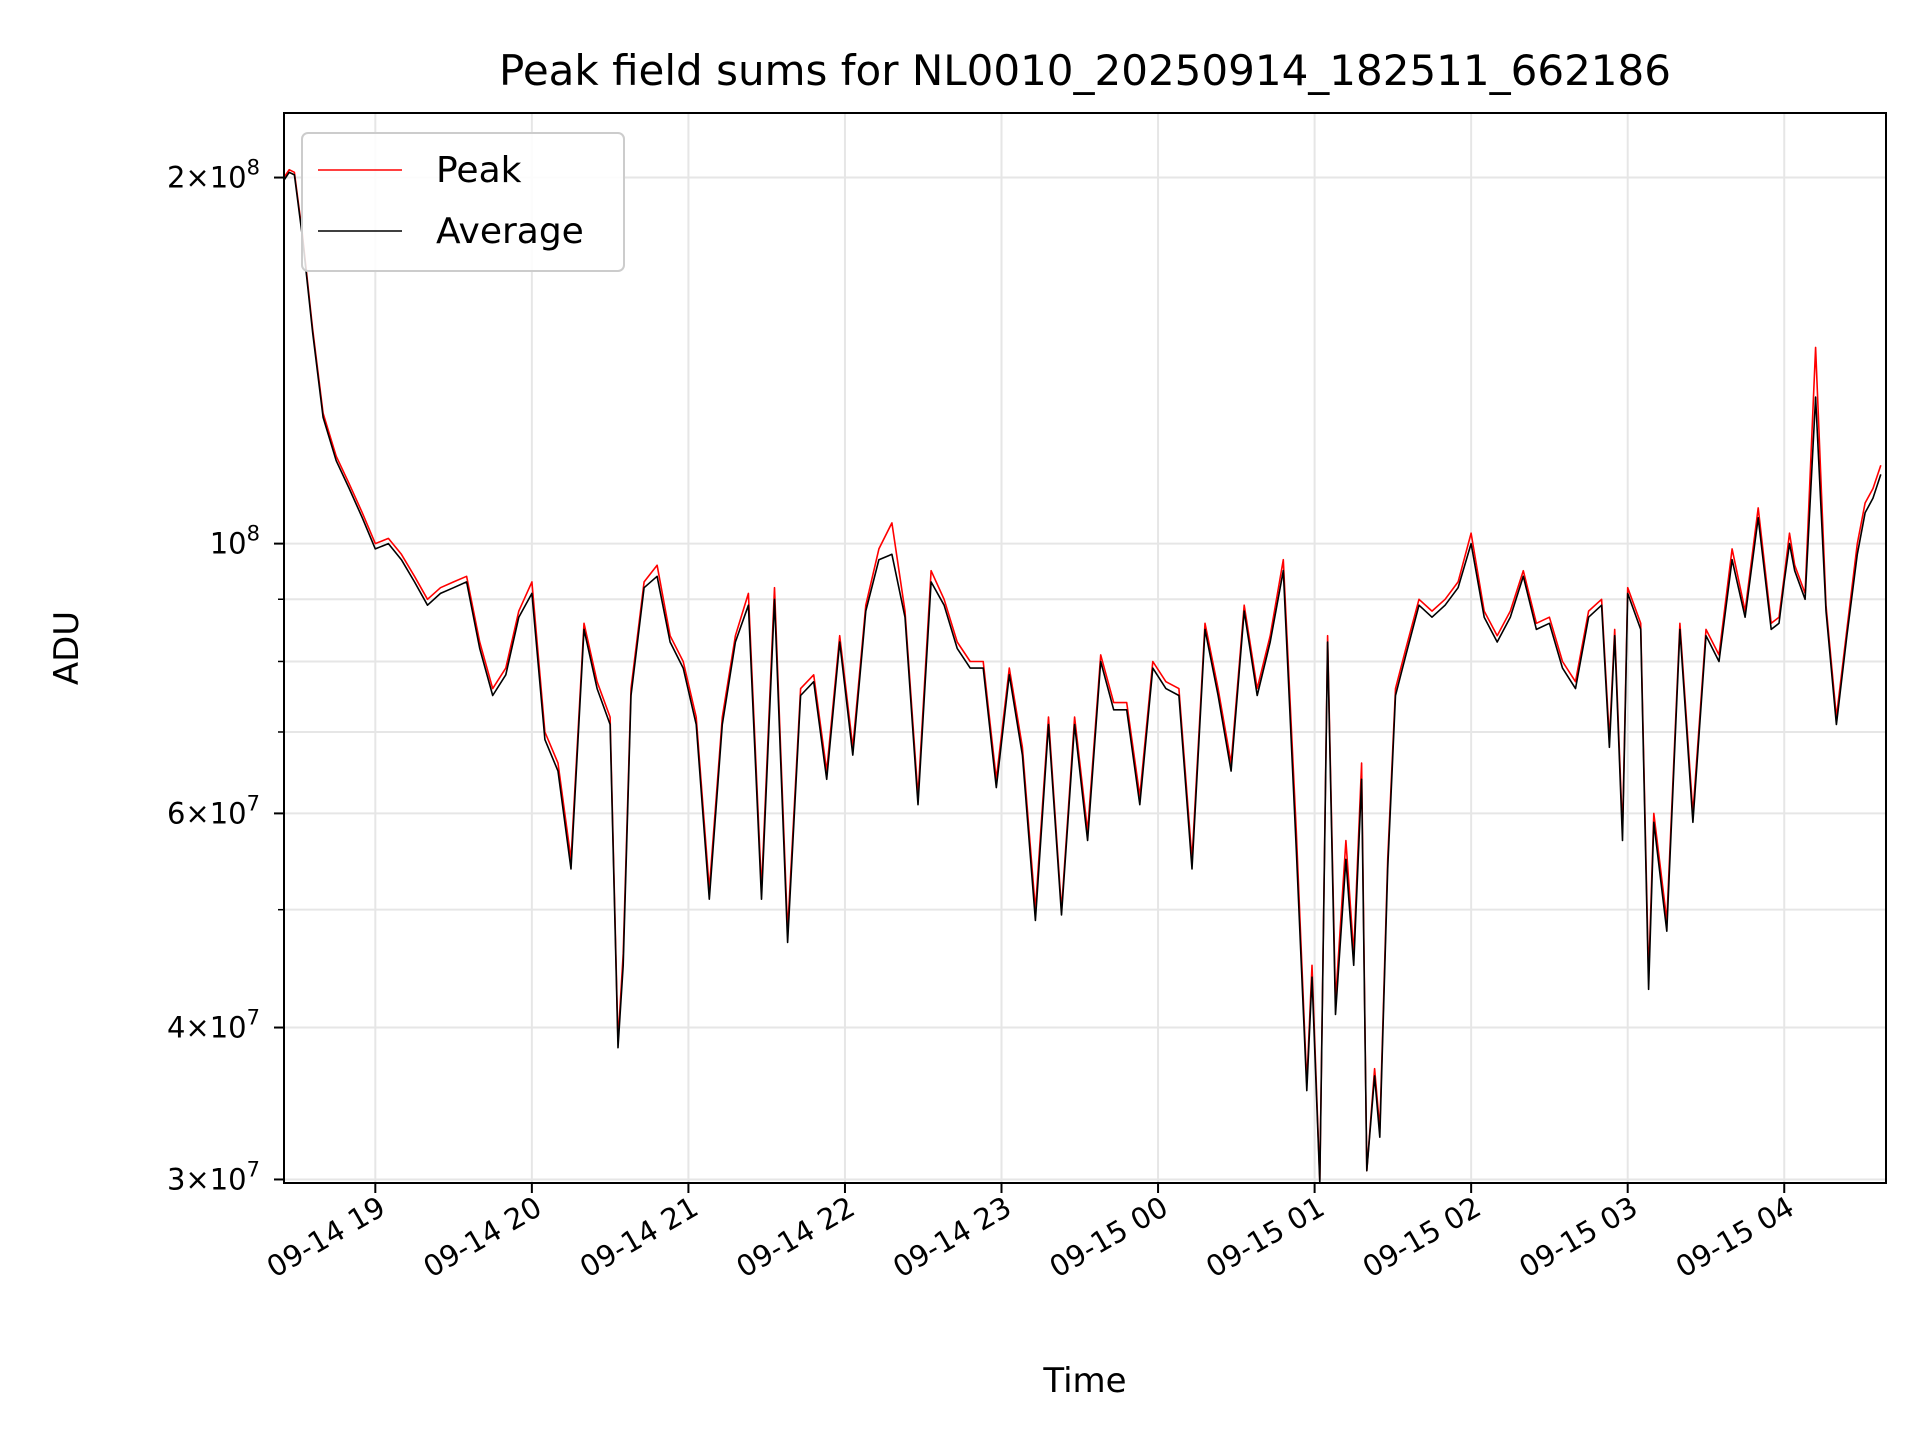 The width and height of the screenshot is (1920, 1440). I want to click on x-axis-label: Time, so click(1084, 1381).